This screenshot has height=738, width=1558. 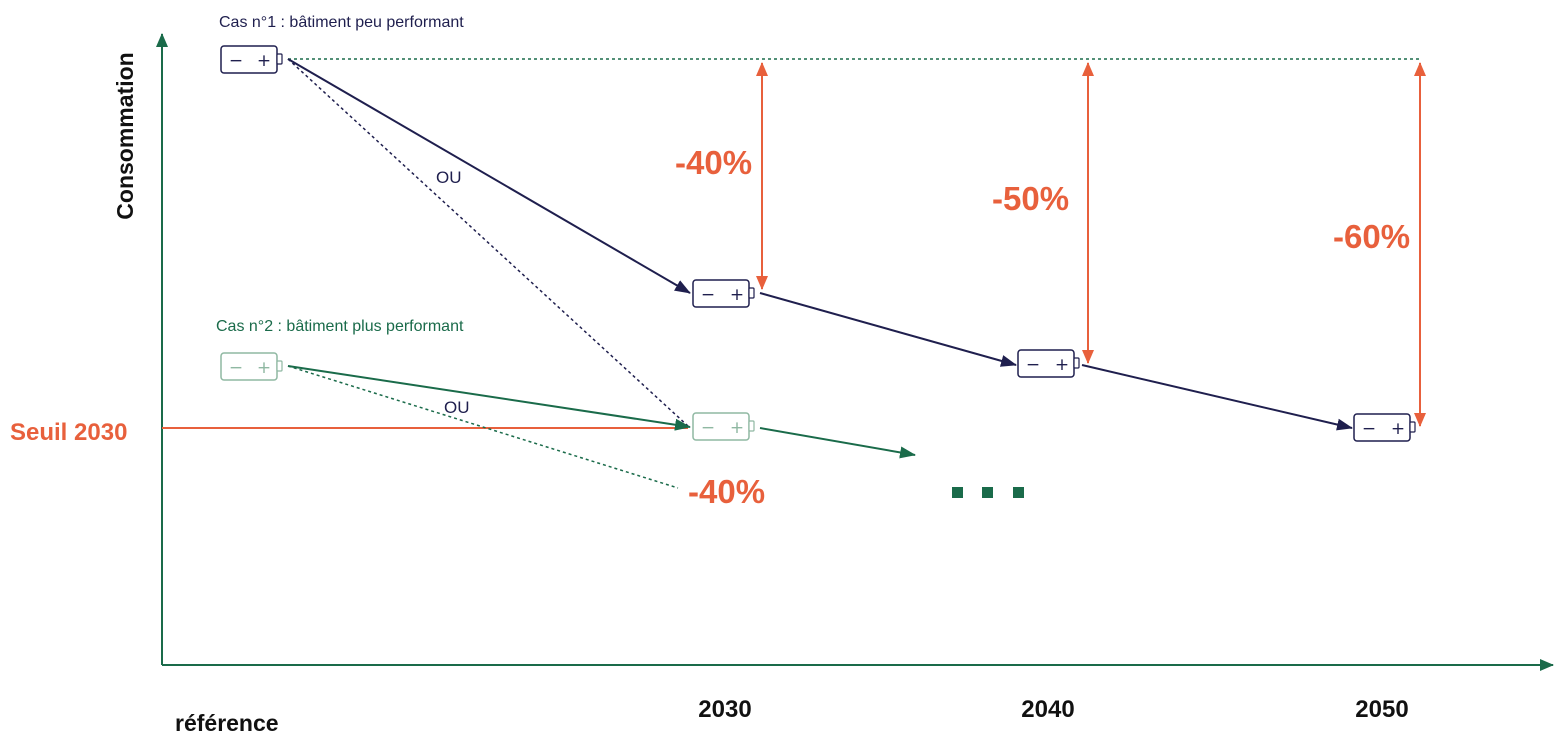 What do you see at coordinates (1371, 236) in the screenshot?
I see `reduction-2050-label: -60%` at bounding box center [1371, 236].